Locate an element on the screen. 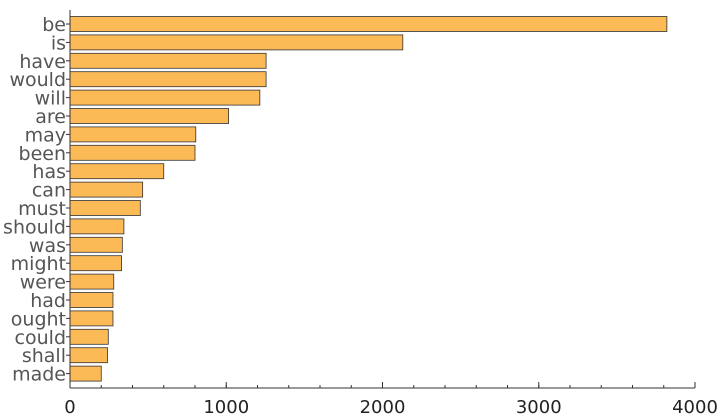  category-label-had: had is located at coordinates (48, 301).